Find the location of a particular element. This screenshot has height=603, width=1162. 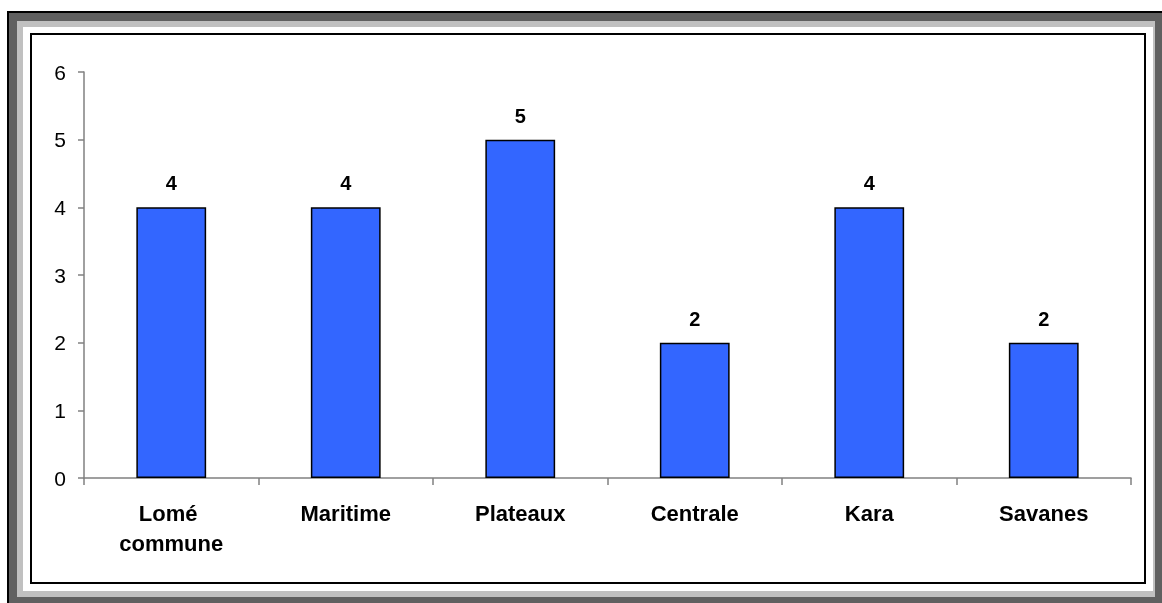

x-tick-label: Centrale is located at coordinates (694, 513).